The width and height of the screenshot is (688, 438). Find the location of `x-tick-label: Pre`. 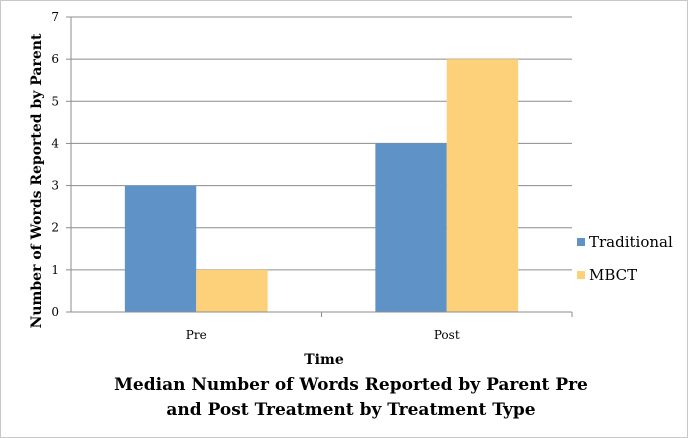

x-tick-label: Pre is located at coordinates (196, 335).